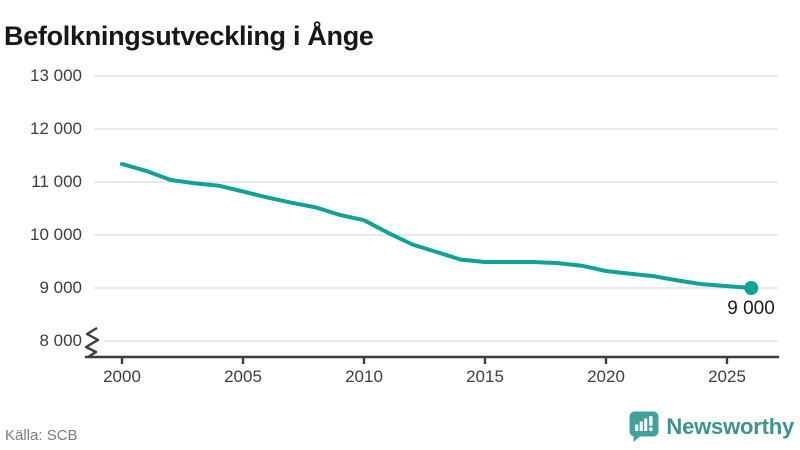  What do you see at coordinates (751, 288) in the screenshot?
I see `latest-point-marker` at bounding box center [751, 288].